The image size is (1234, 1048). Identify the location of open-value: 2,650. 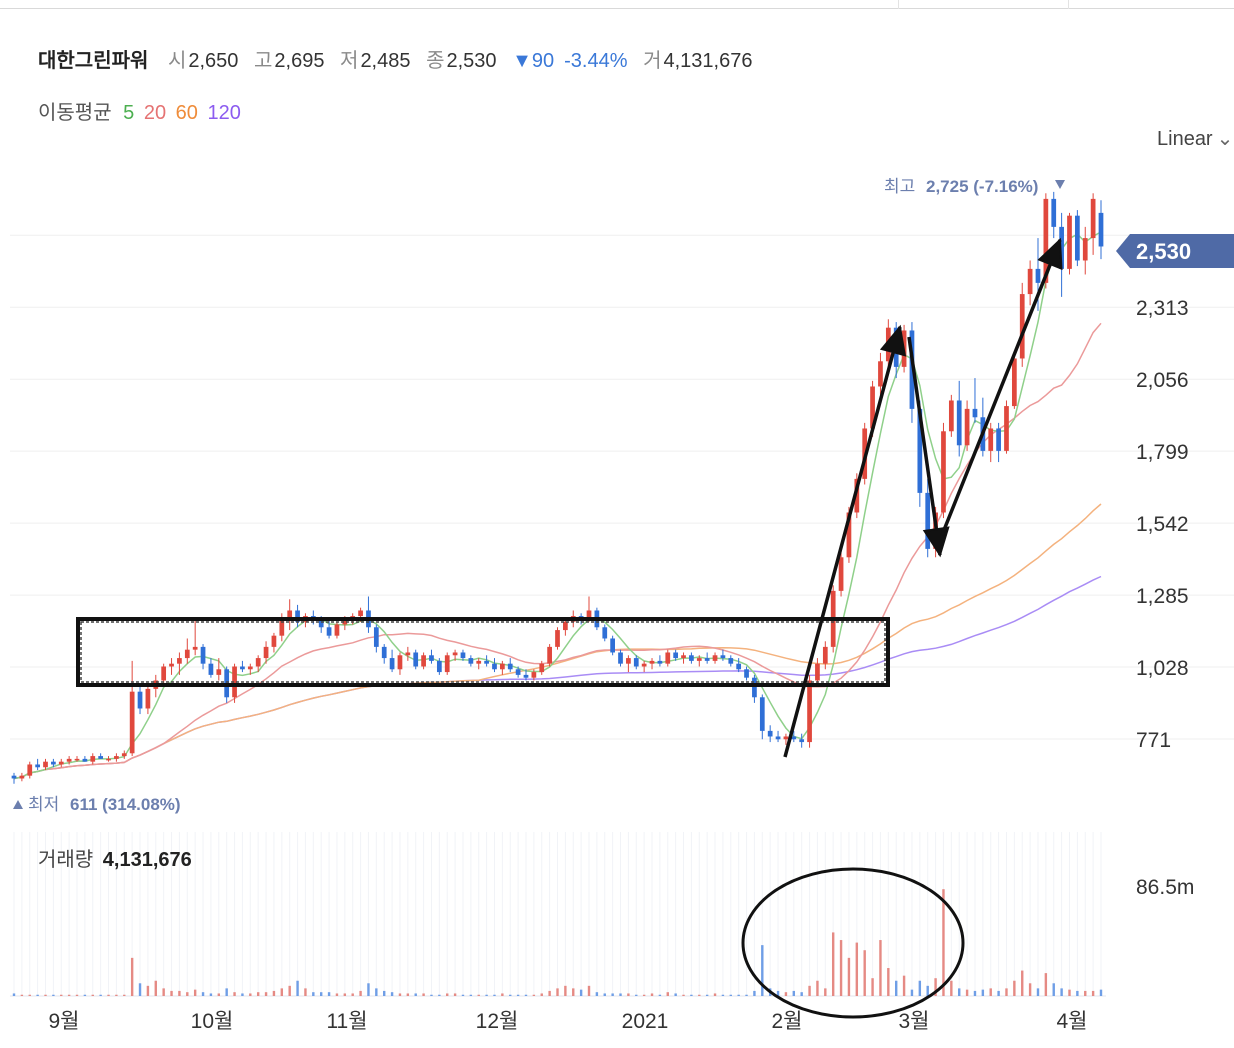
(213, 61).